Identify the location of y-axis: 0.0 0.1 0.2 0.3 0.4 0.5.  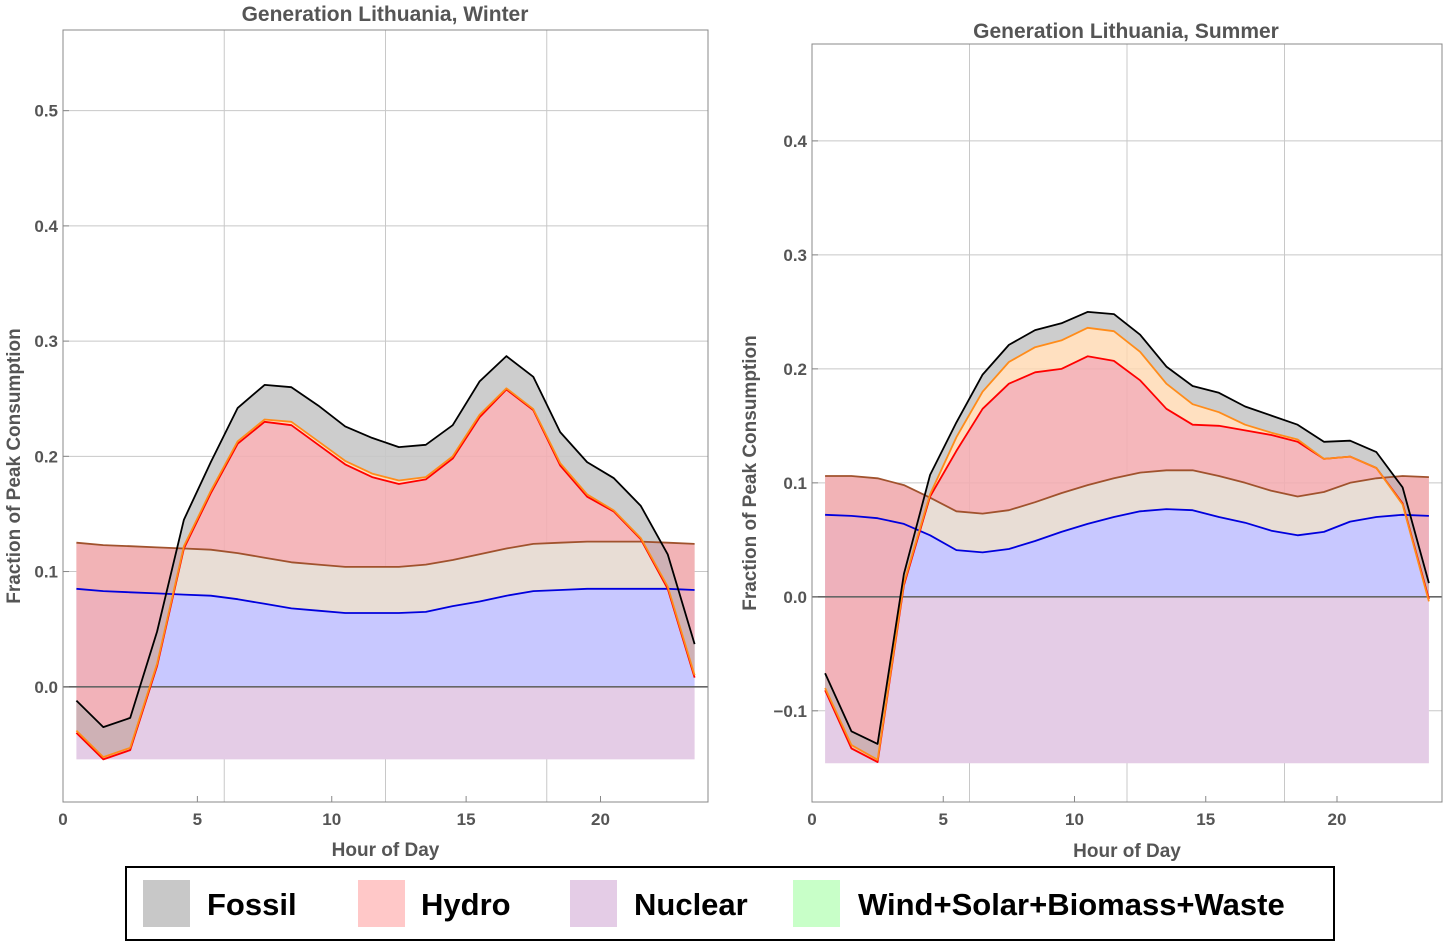
(51, 399).